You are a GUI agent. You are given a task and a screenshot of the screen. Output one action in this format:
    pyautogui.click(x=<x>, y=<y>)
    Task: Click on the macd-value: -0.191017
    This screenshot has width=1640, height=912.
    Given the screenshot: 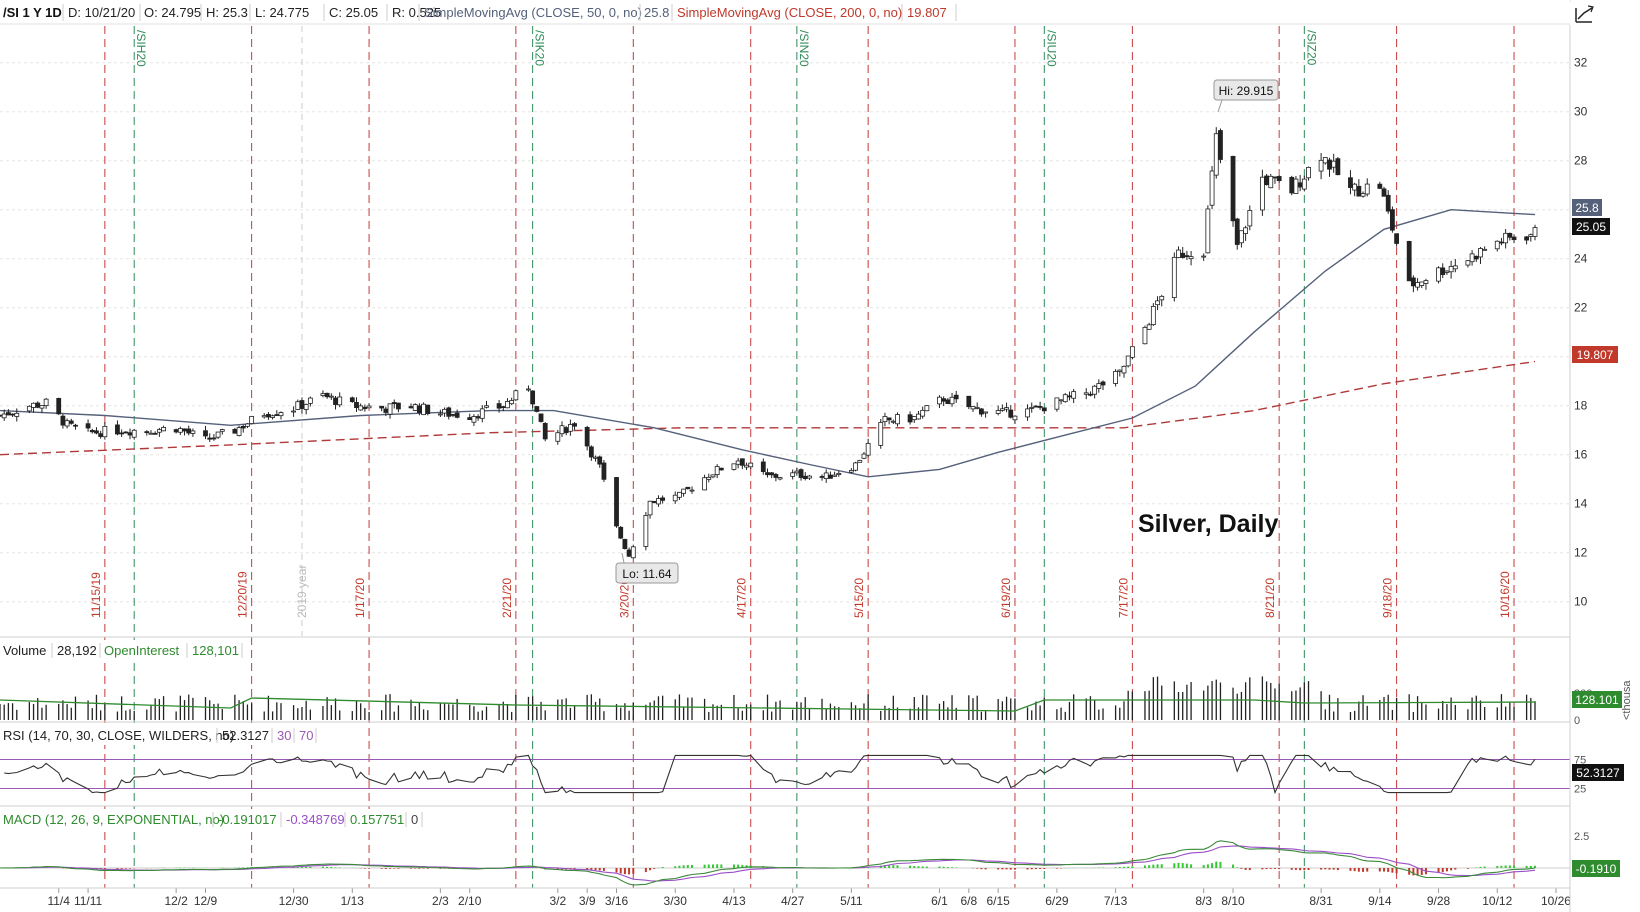 What is the action you would take?
    pyautogui.click(x=247, y=819)
    